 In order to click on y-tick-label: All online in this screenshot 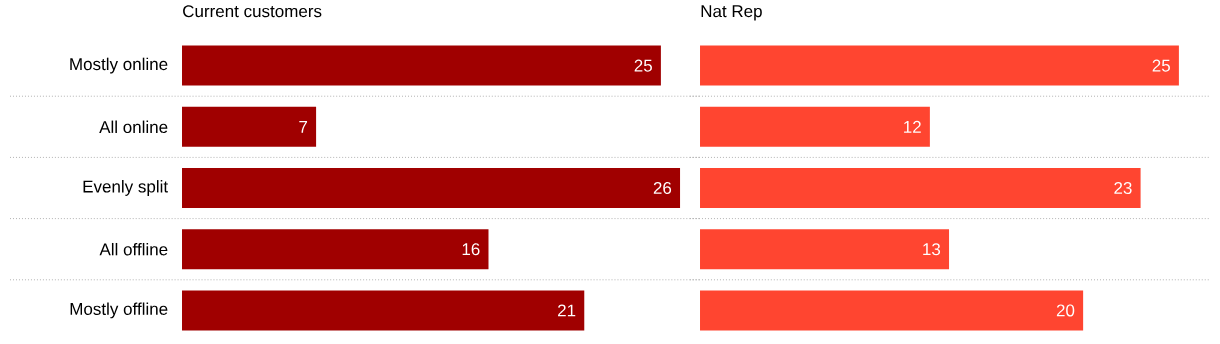, I will do `click(133, 127)`.